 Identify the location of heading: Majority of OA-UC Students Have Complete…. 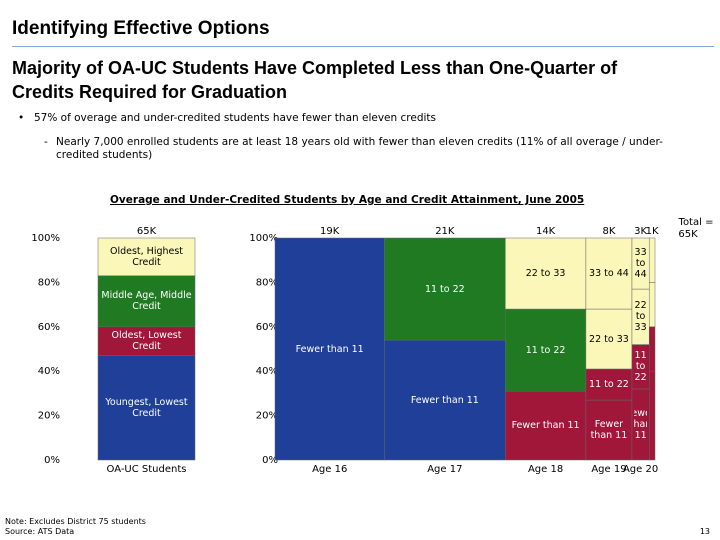
(315, 80).